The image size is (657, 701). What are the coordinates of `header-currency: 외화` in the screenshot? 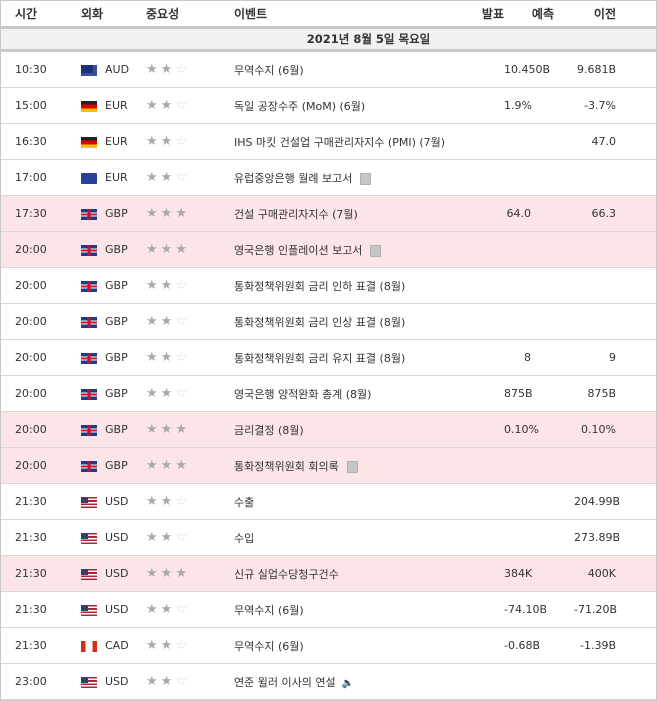 It's located at (113, 15).